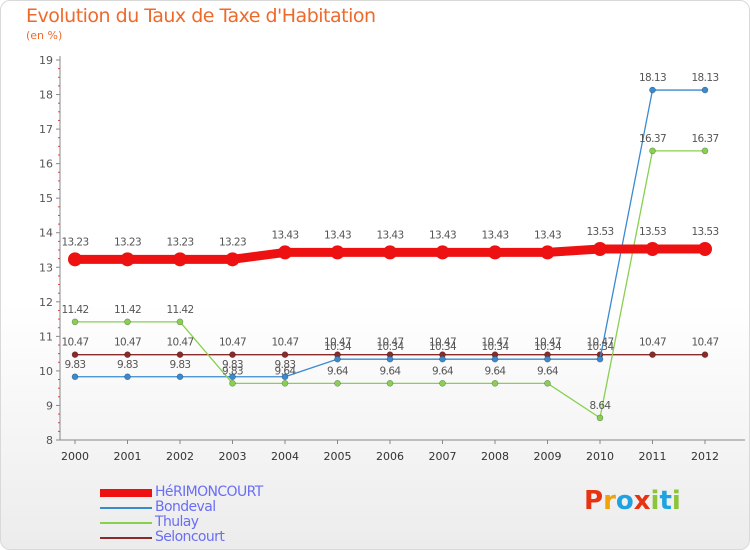 This screenshot has width=750, height=550. I want to click on y-tick-label: 15, so click(46, 198).